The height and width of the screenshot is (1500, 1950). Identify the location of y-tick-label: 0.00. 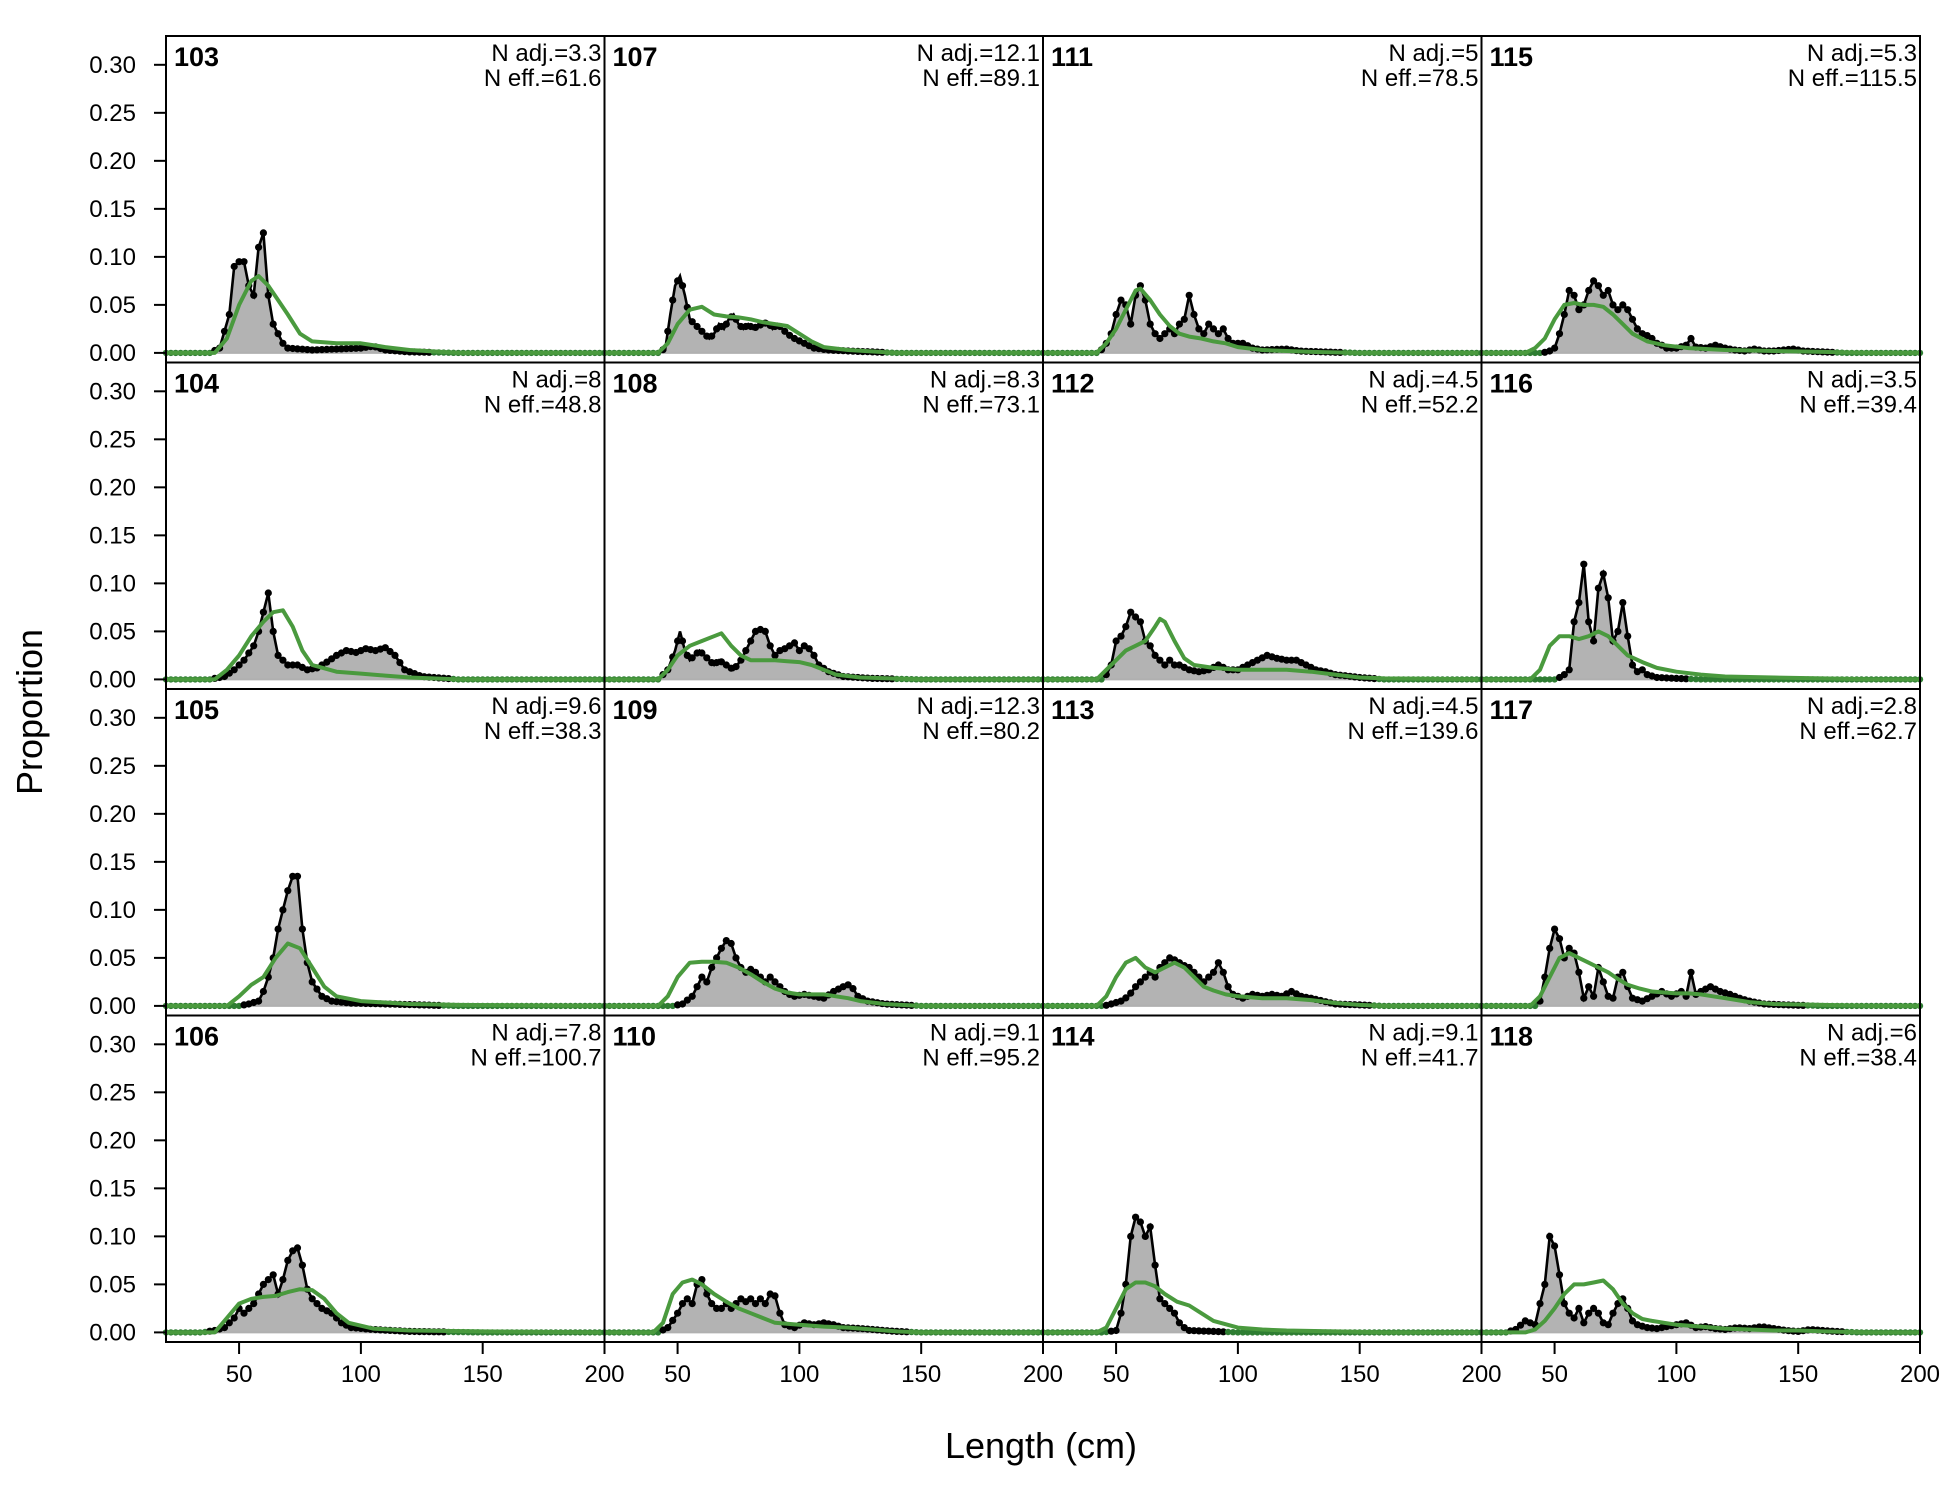
(112, 679).